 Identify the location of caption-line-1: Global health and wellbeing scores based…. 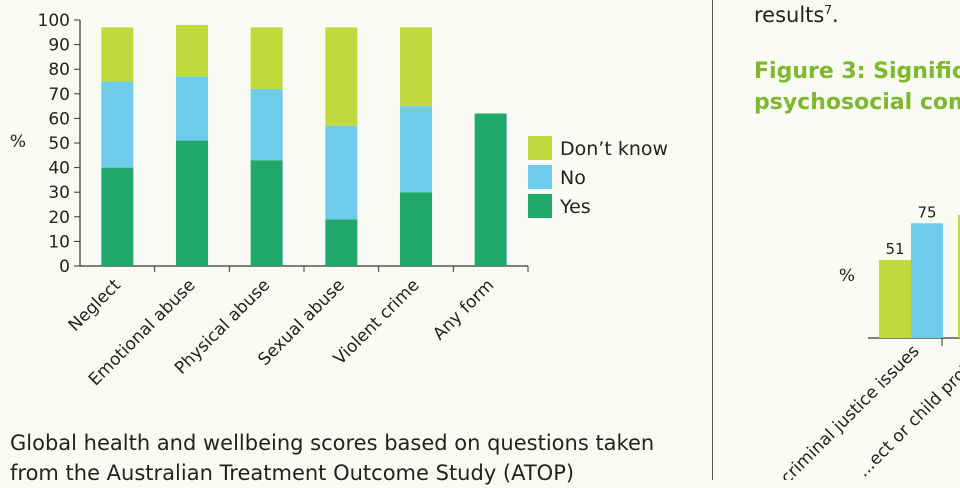
(332, 443).